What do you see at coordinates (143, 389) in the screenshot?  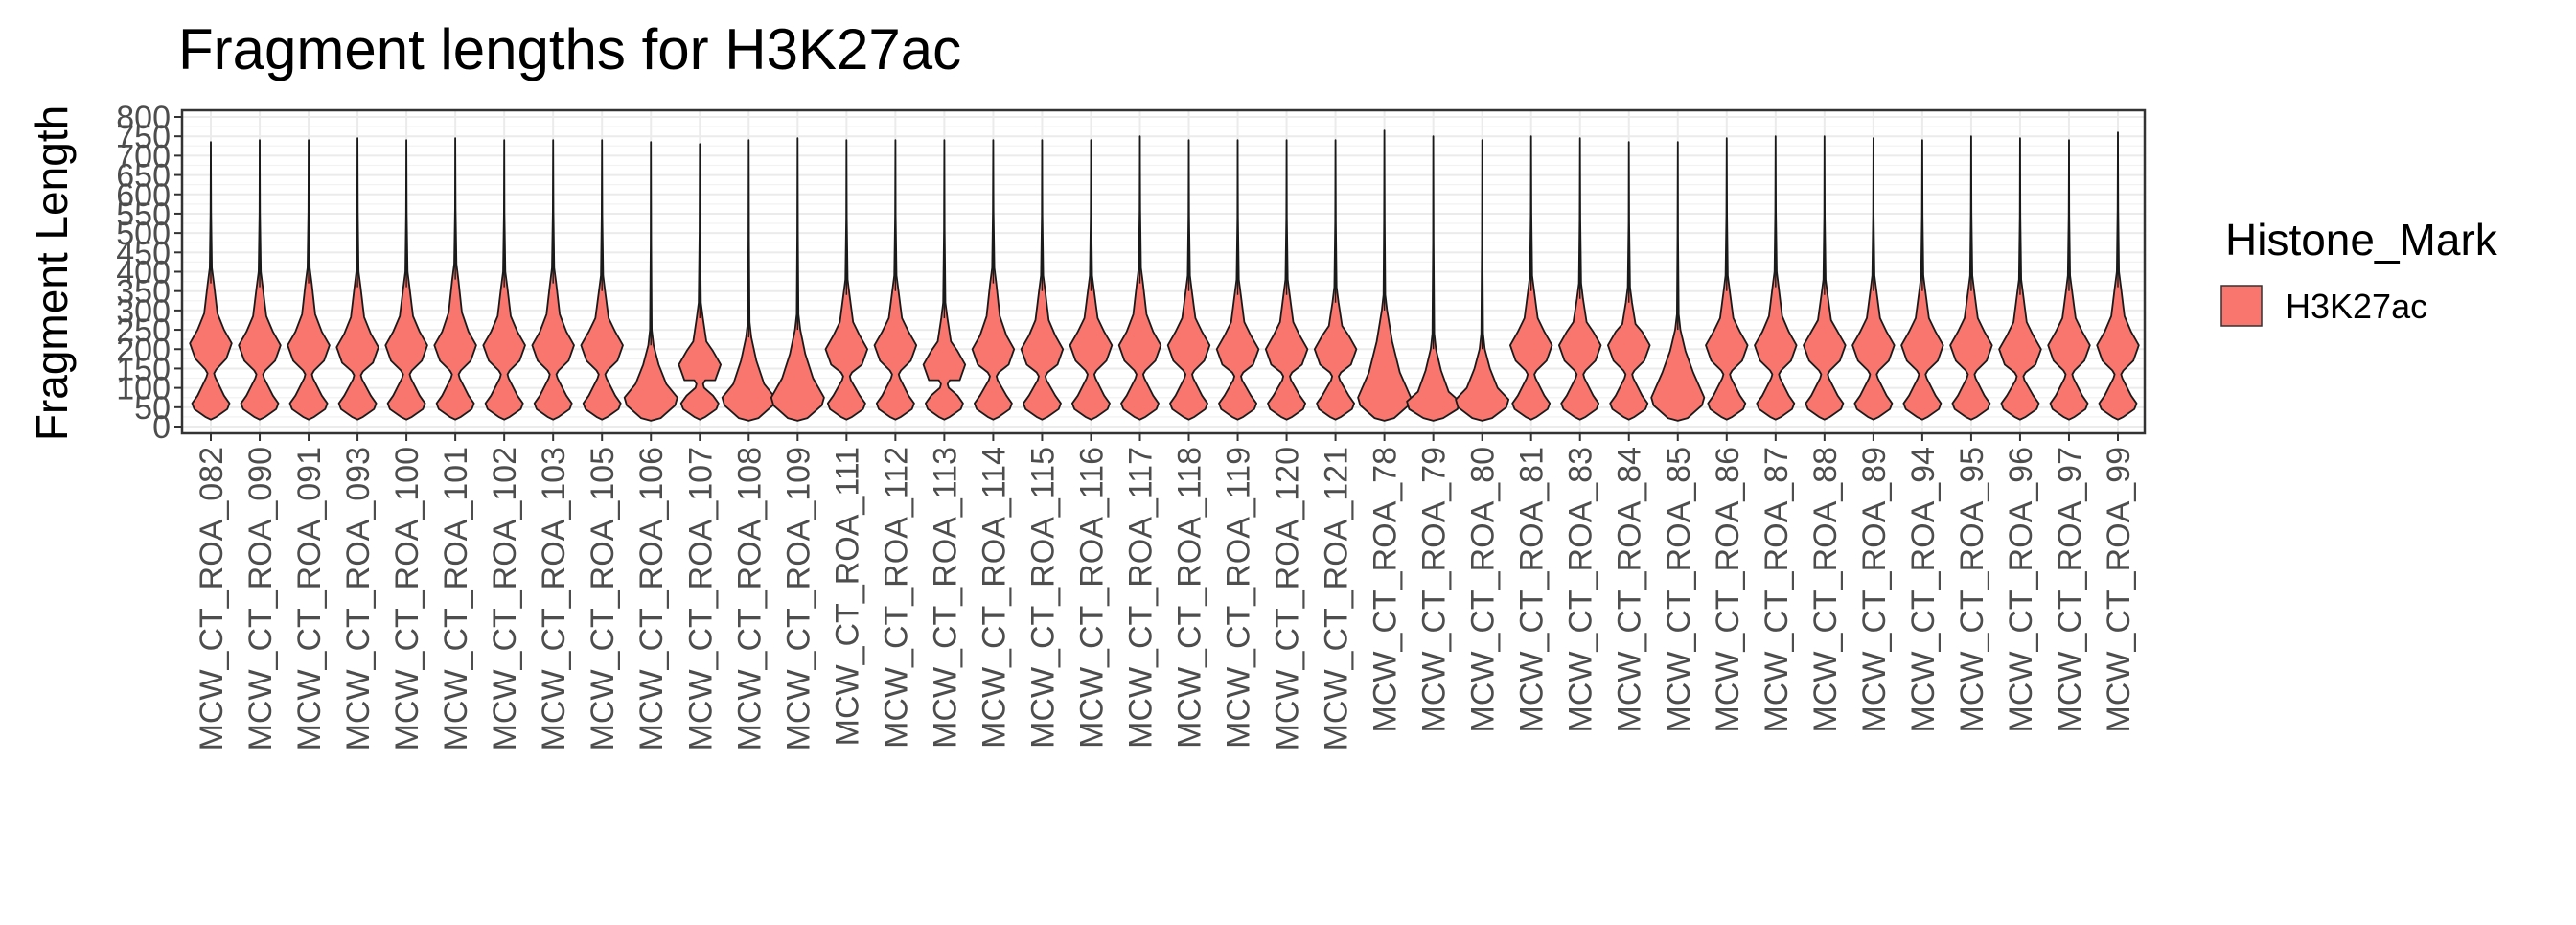 I see `y-tick-label: 100` at bounding box center [143, 389].